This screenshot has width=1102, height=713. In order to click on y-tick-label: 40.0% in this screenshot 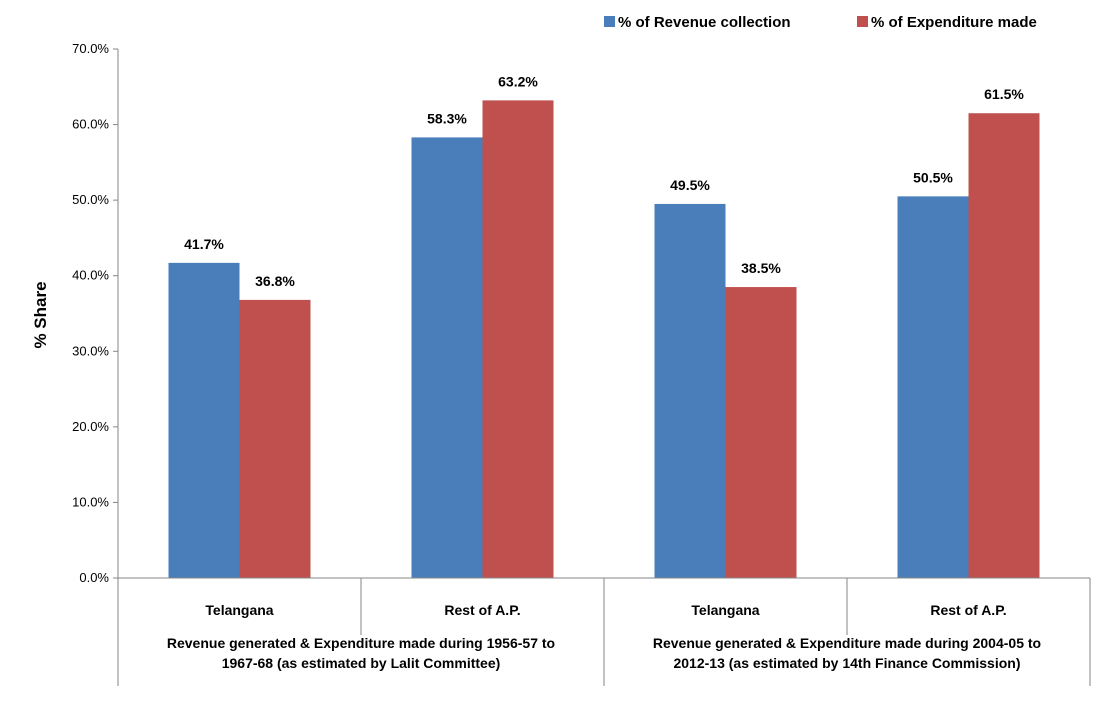, I will do `click(90, 275)`.